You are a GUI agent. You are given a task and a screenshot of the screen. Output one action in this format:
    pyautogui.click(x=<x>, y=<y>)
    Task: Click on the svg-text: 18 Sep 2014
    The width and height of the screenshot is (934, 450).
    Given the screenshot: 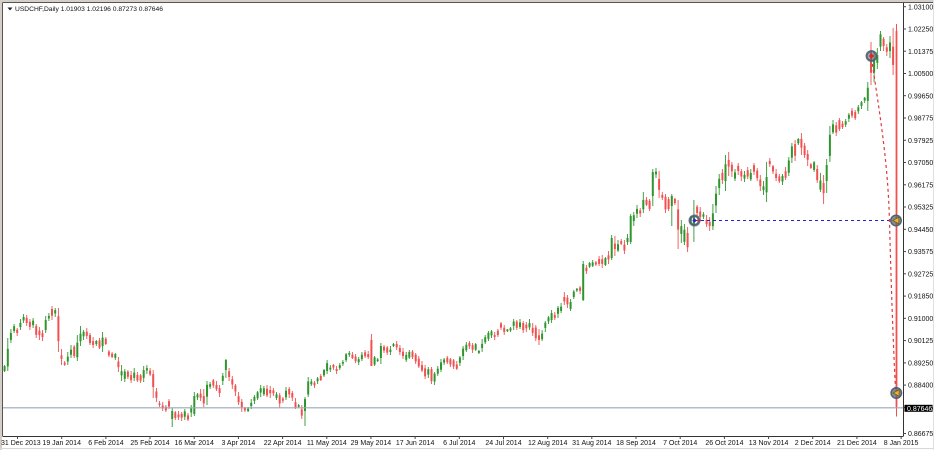 What is the action you would take?
    pyautogui.click(x=636, y=443)
    